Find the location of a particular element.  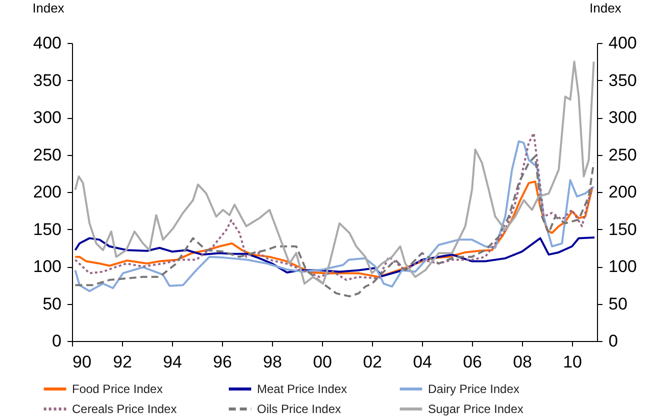

x-tick-label: 98 is located at coordinates (272, 362).